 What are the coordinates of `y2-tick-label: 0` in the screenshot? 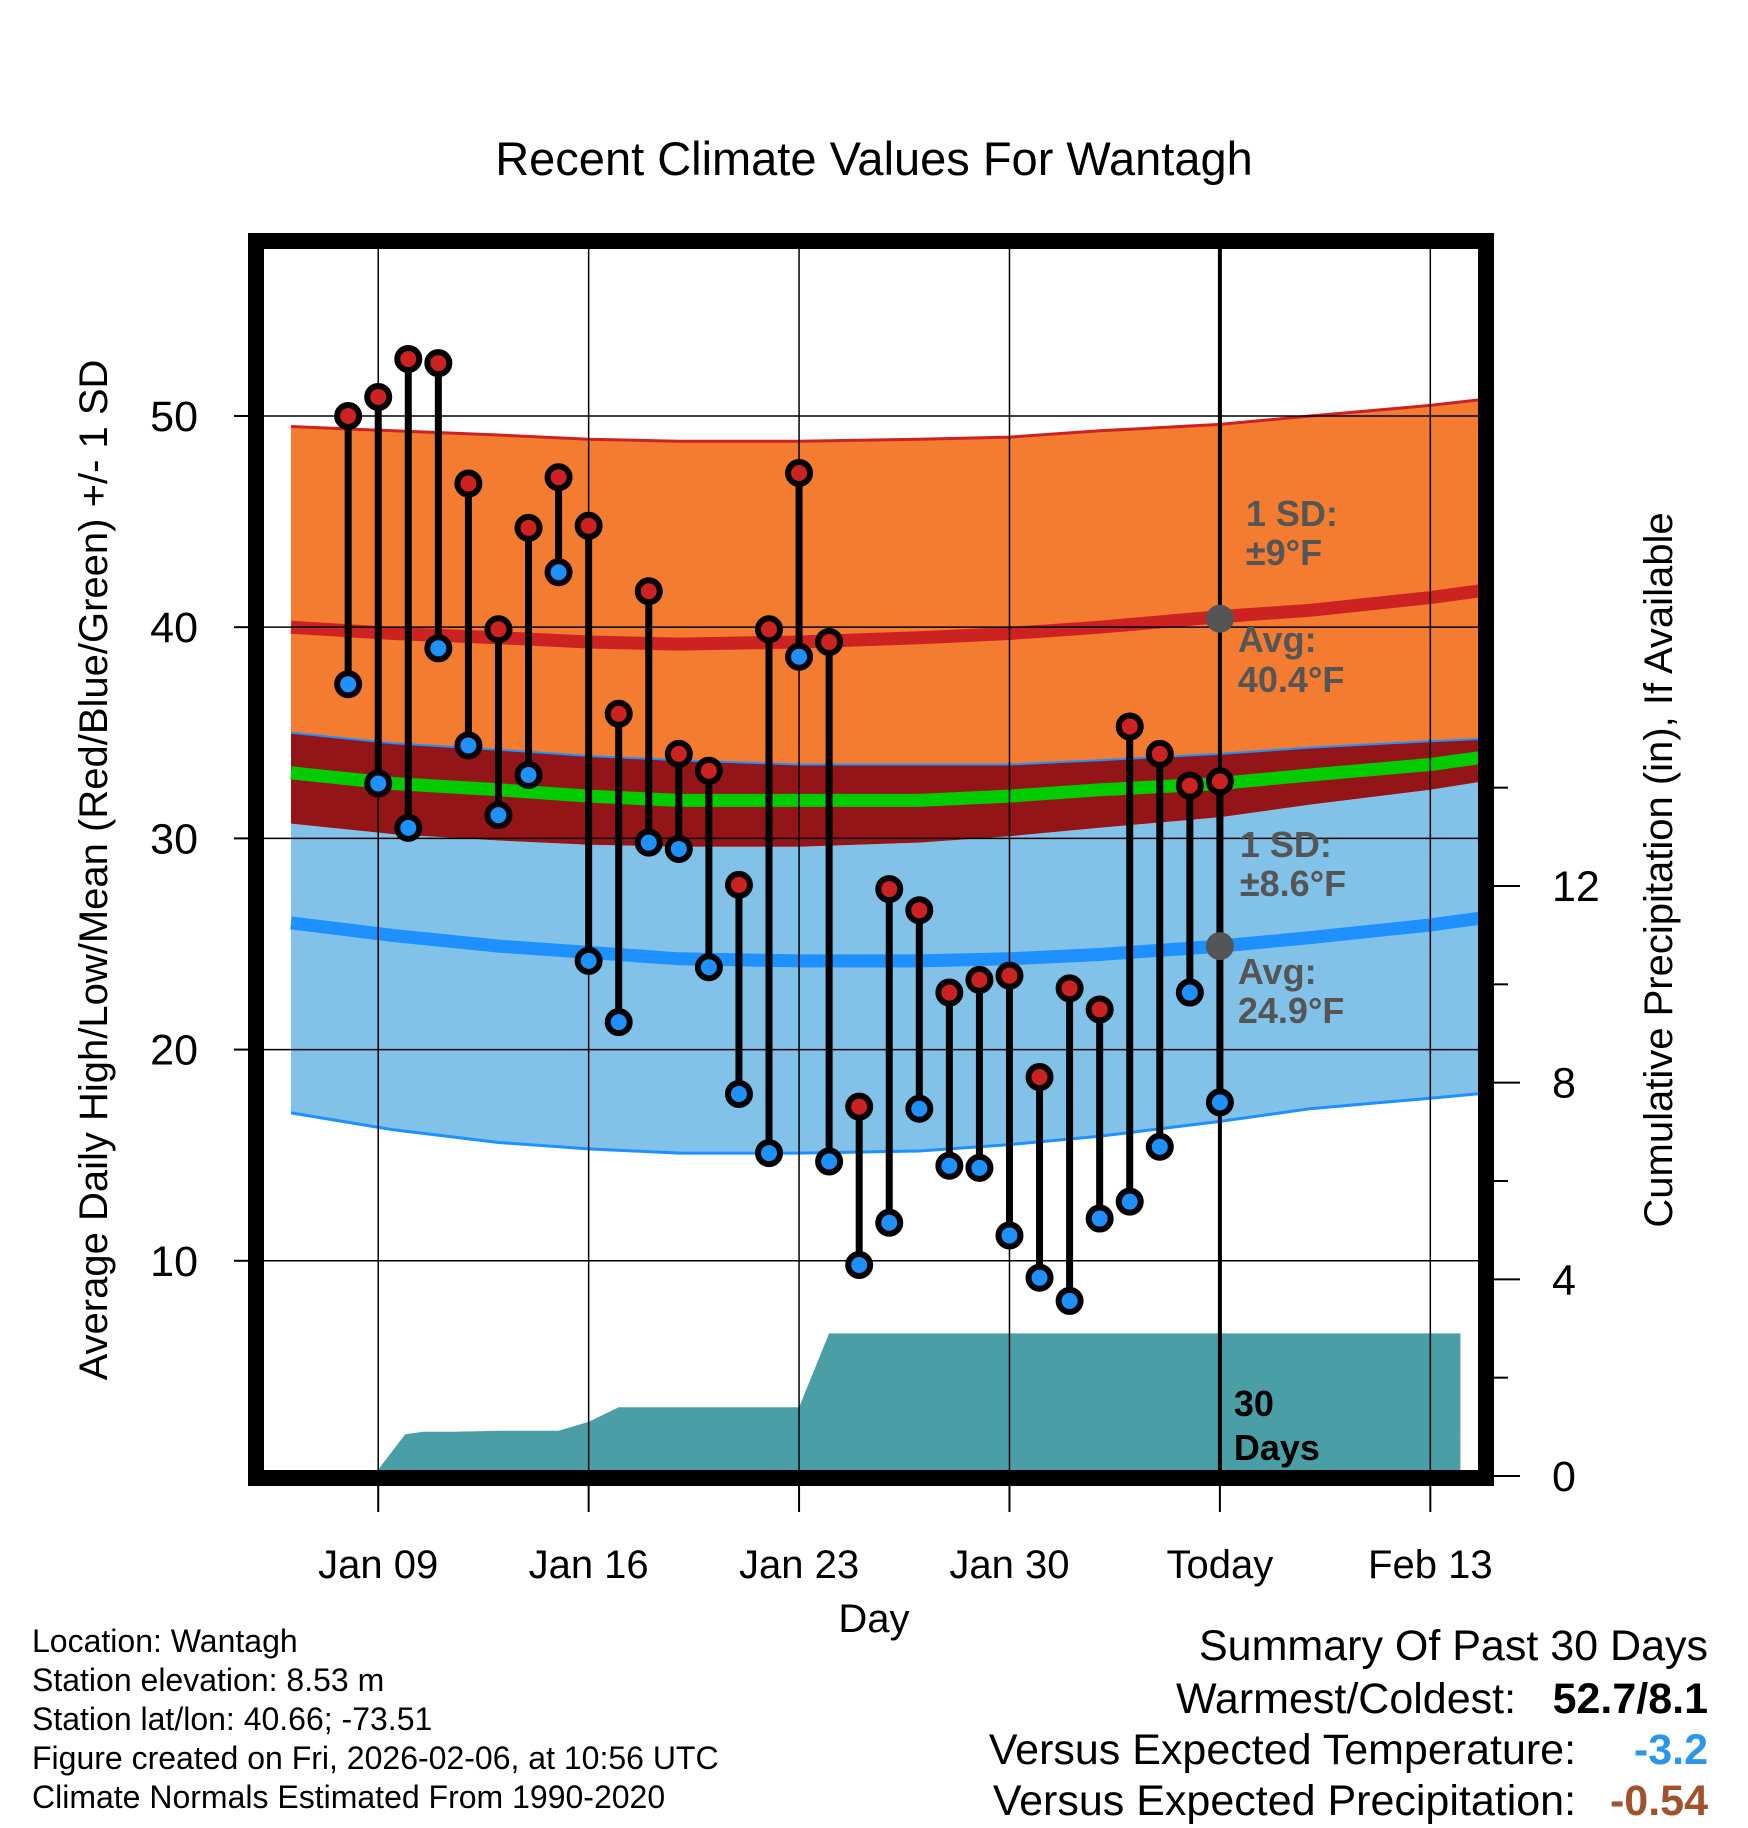 It's located at (1564, 1477).